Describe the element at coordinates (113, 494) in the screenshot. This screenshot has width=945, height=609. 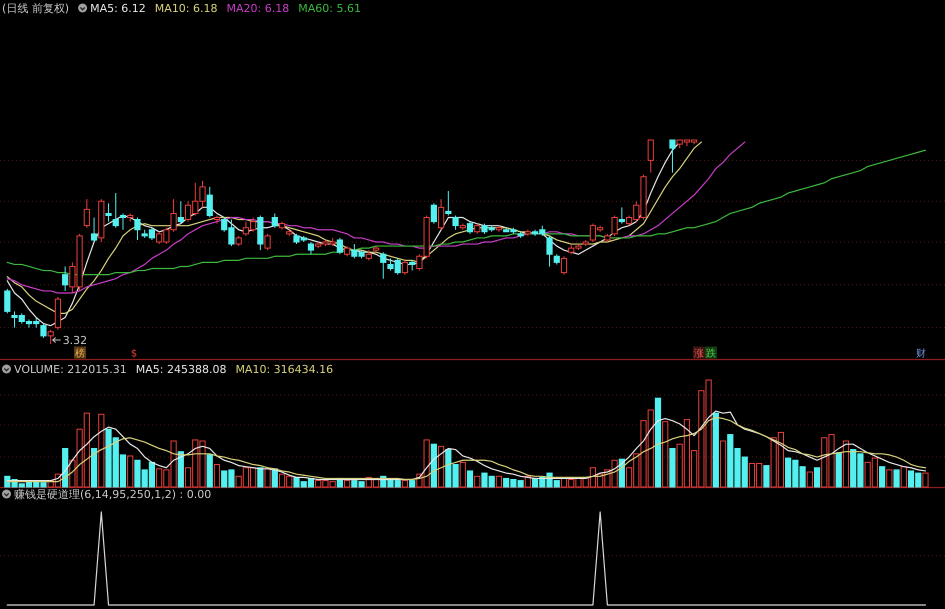
I see `chart-title: 赚钱是硬道理(6,14,95,250,1,2) : 0.00` at that location.